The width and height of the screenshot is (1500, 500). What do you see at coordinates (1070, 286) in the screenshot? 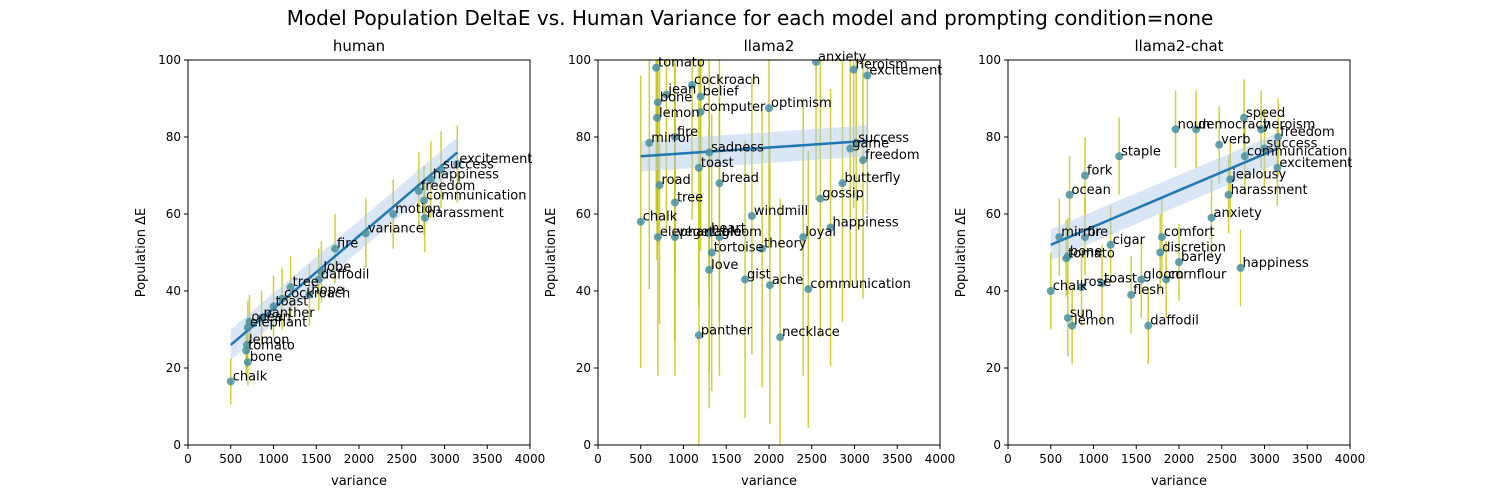
I see `point-label: chalk` at bounding box center [1070, 286].